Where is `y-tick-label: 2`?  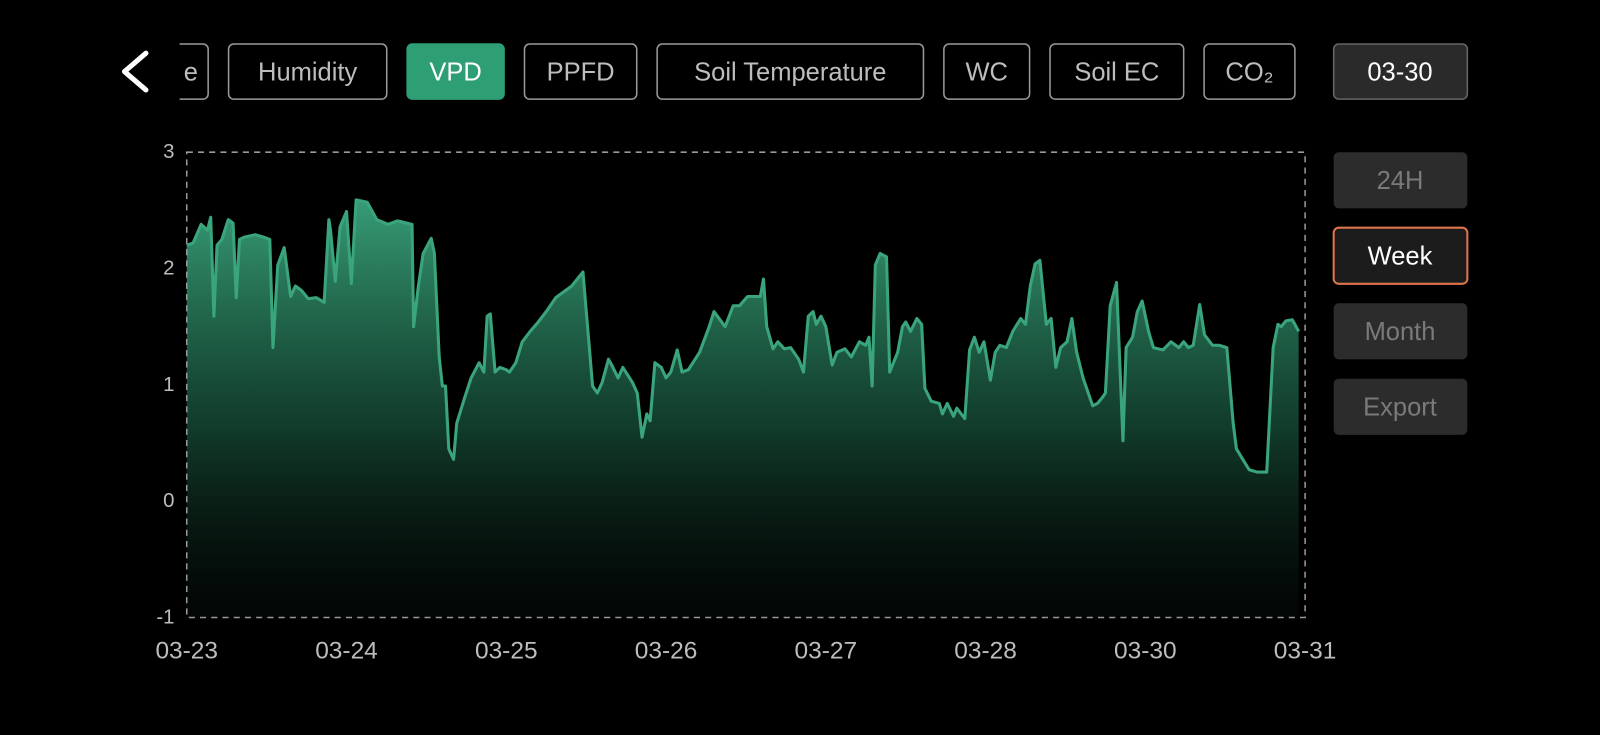 y-tick-label: 2 is located at coordinates (168, 269).